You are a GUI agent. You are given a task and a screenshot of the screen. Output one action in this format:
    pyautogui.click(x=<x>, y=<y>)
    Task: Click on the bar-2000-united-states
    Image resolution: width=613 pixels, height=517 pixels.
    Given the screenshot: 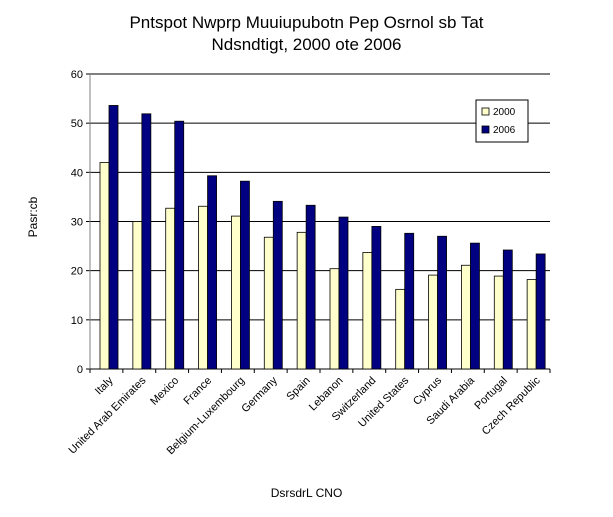 What is the action you would take?
    pyautogui.click(x=400, y=329)
    